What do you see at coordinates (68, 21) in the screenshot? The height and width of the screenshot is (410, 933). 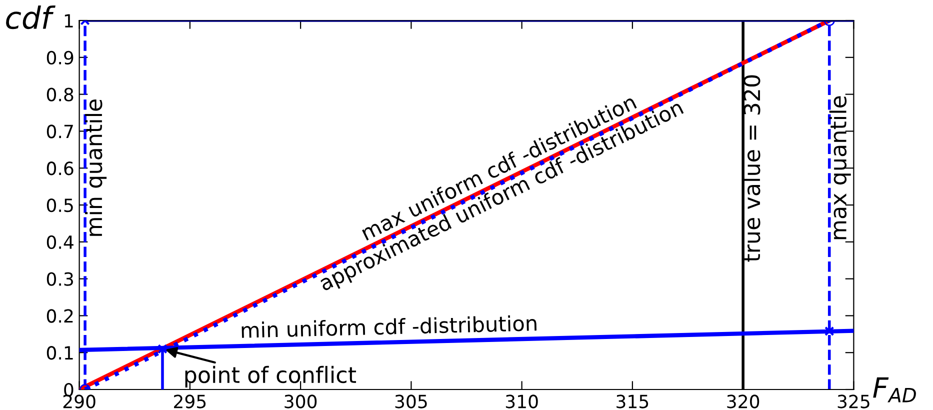 I see `y-tick-label: 1` at bounding box center [68, 21].